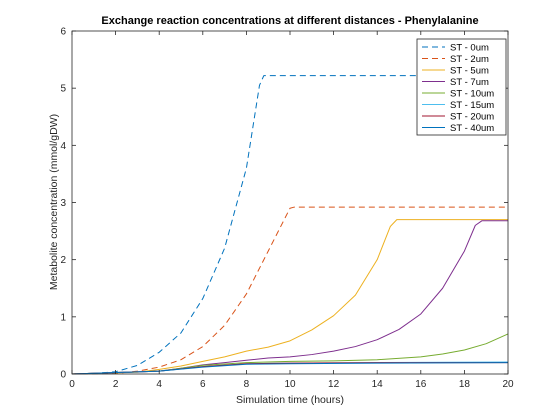  Describe the element at coordinates (472, 94) in the screenshot. I see `legend-label: ST - 10um` at that location.